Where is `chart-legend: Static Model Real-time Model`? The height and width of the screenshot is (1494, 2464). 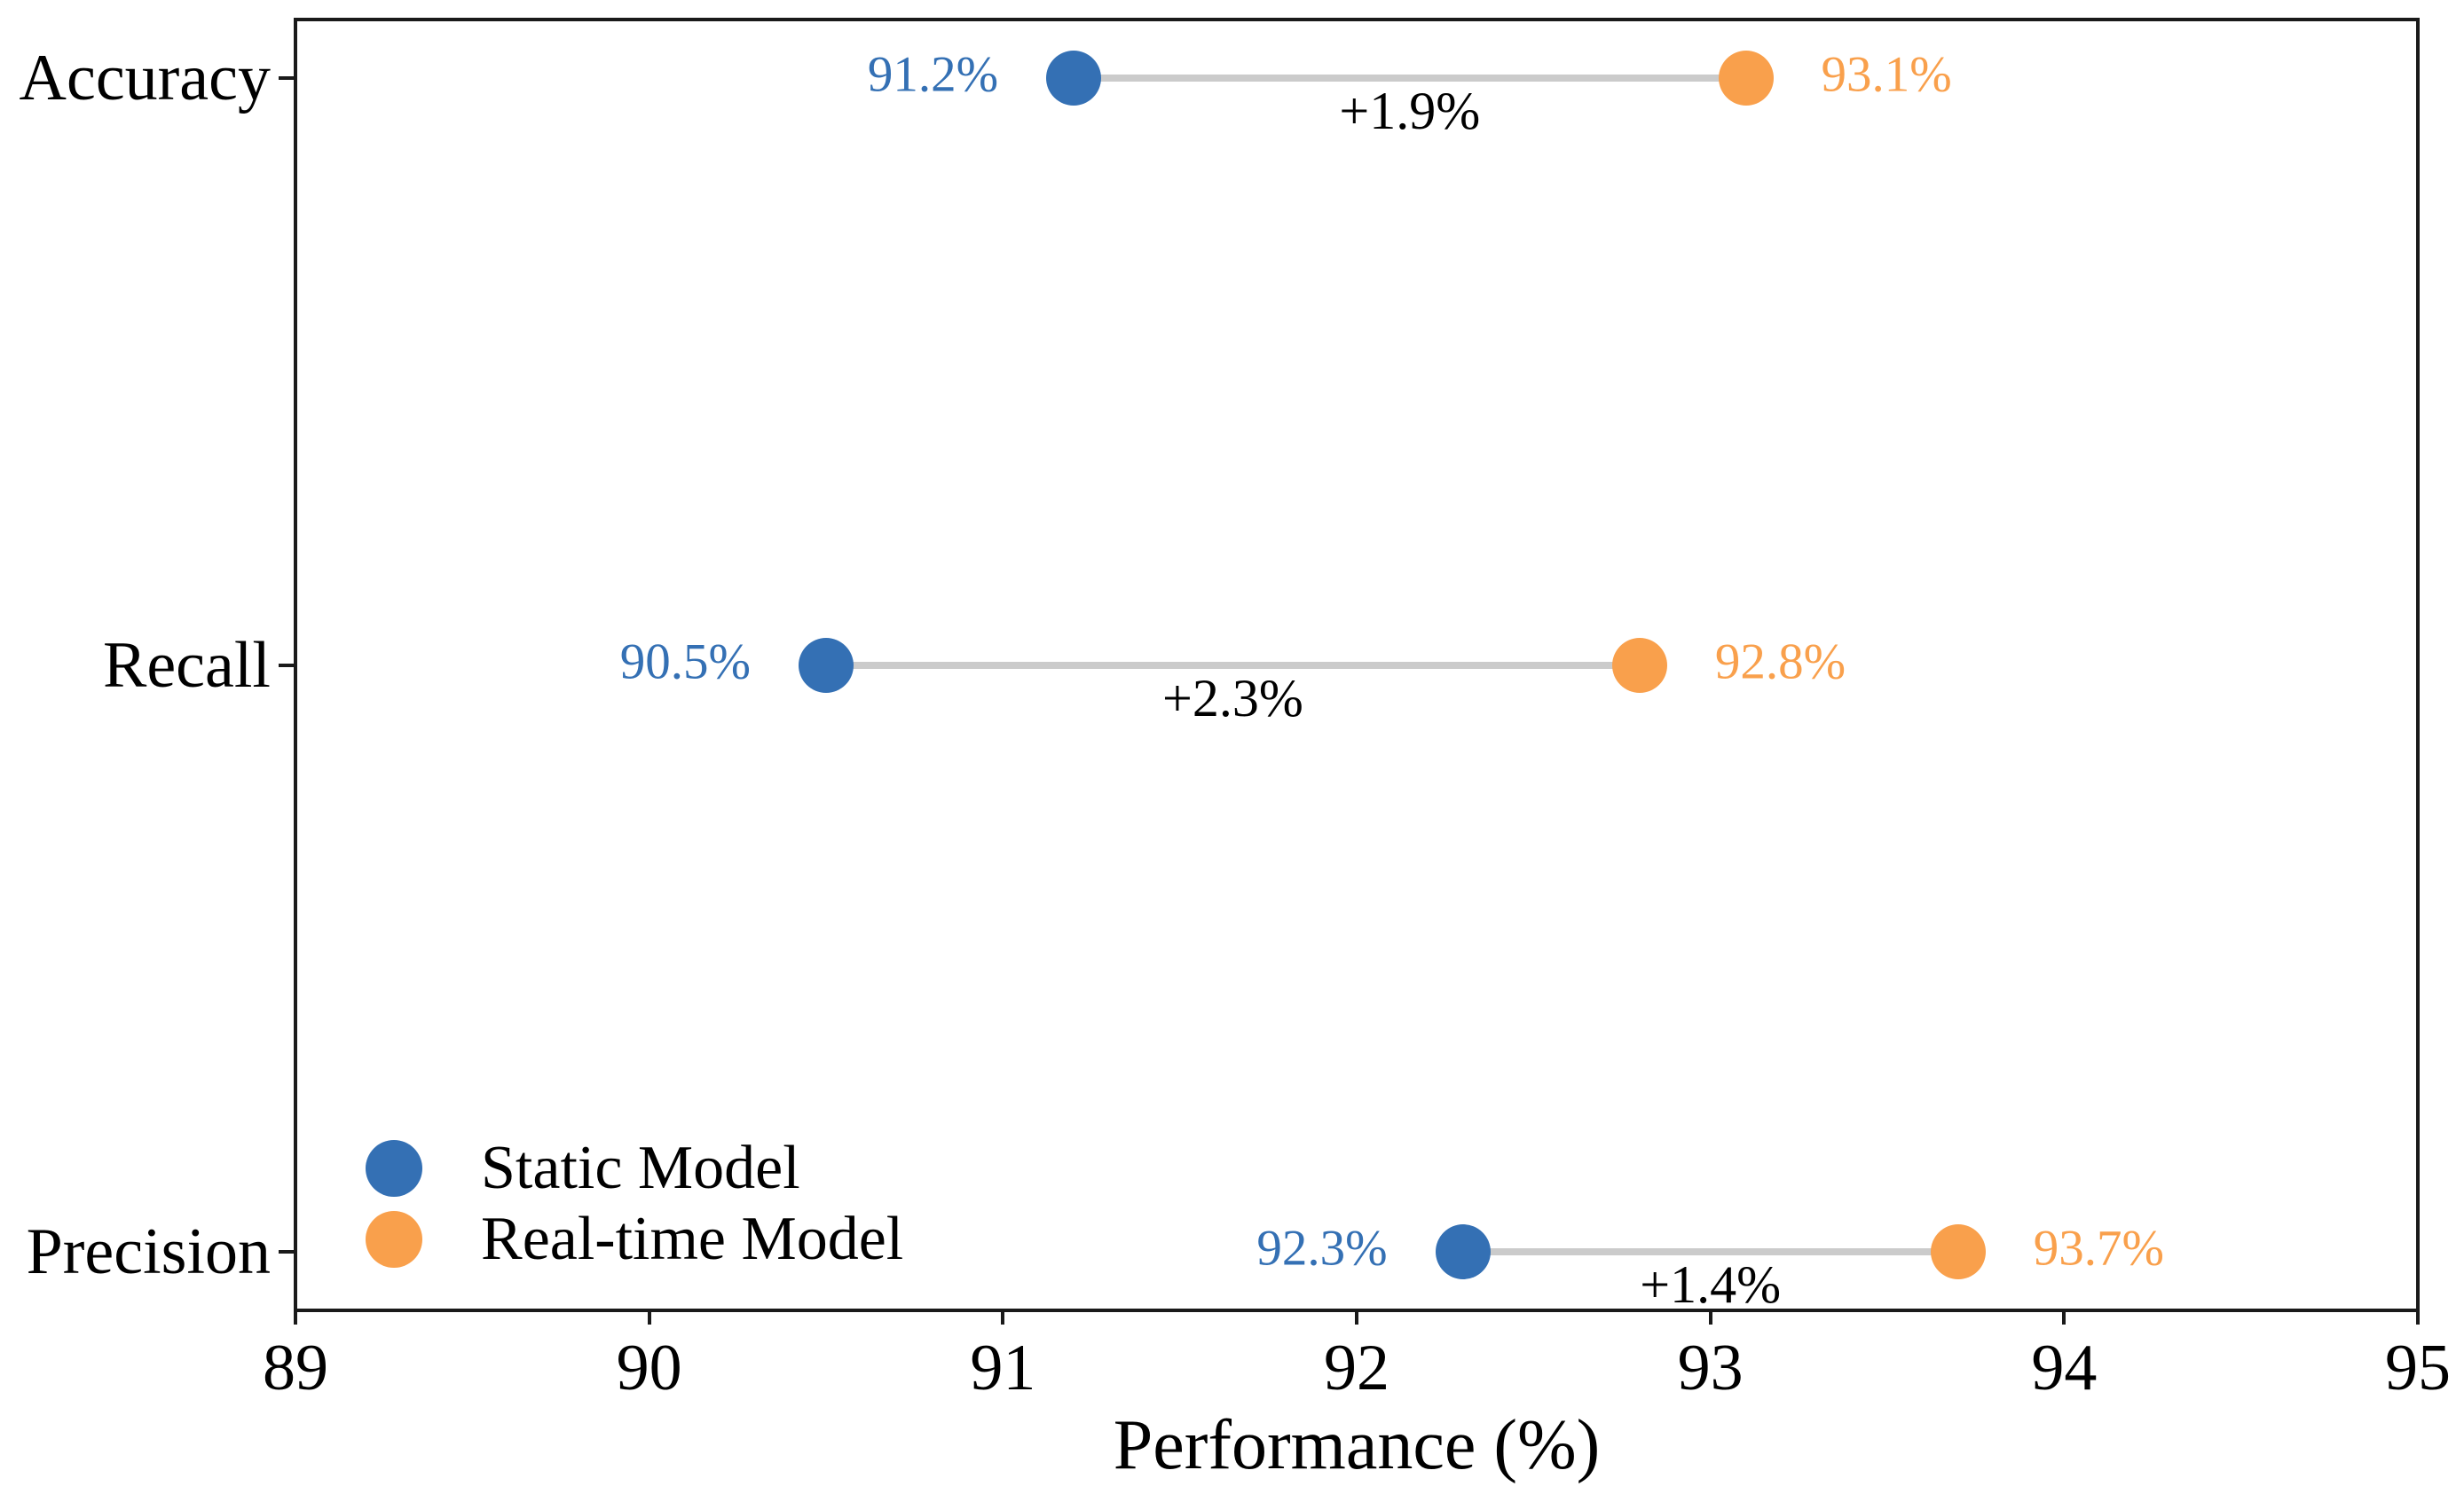
chart-legend: Static Model Real-time Model is located at coordinates (634, 1204).